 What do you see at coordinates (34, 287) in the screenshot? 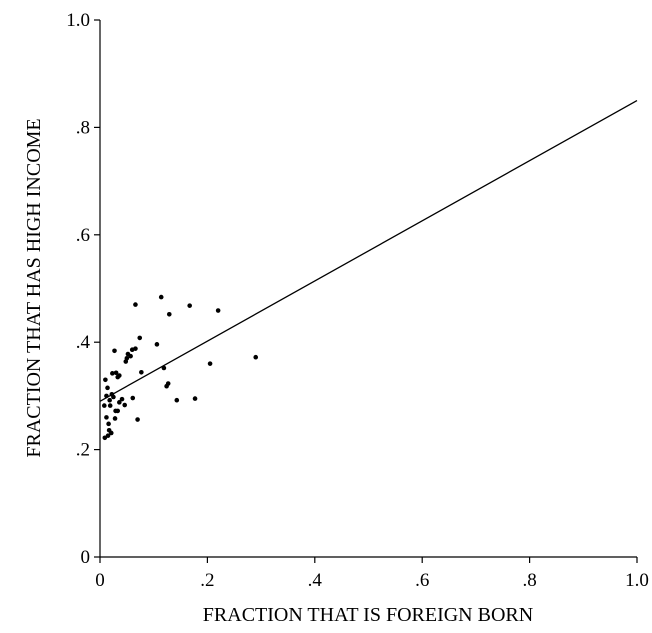
I see `y-axis-title: FRACTION THAT HAS HIGH INCOME` at bounding box center [34, 287].